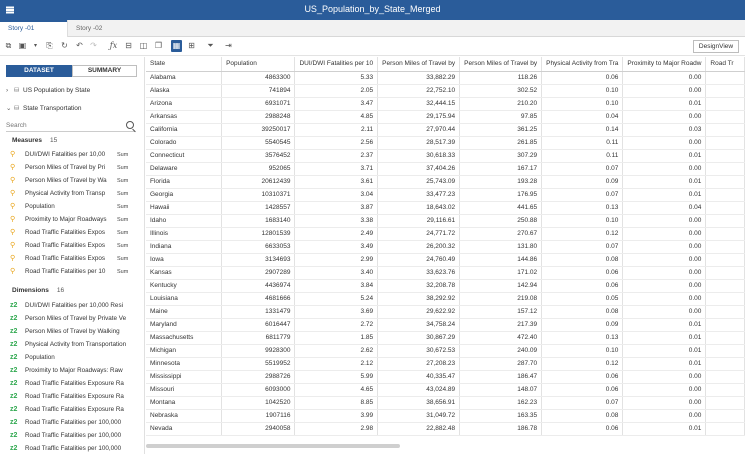  Describe the element at coordinates (336, 142) in the screenshot. I see `table-cell: 2.56` at that location.